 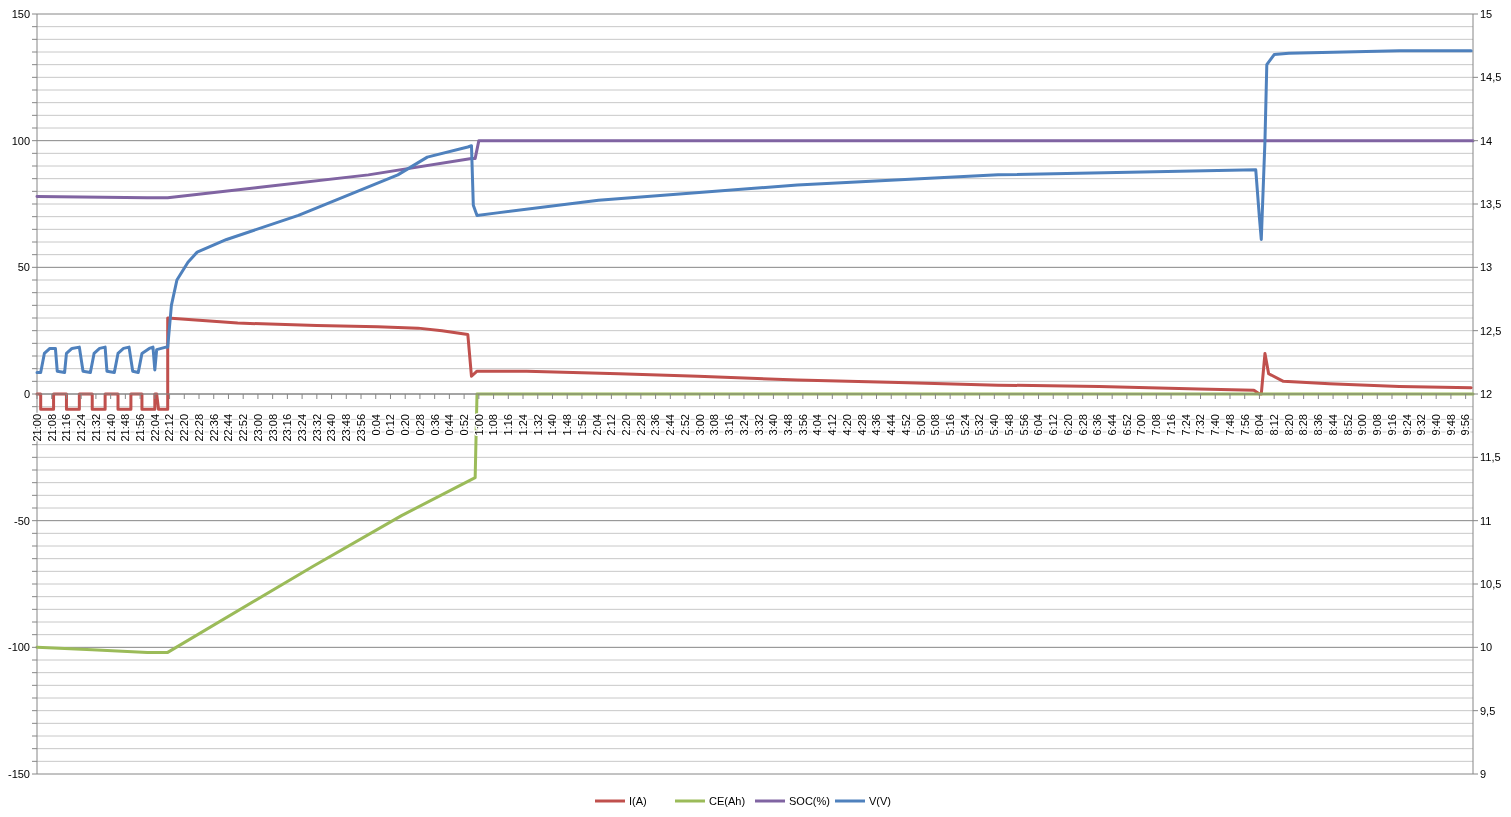 What do you see at coordinates (360, 428) in the screenshot?
I see `x-tick-label: 23:56` at bounding box center [360, 428].